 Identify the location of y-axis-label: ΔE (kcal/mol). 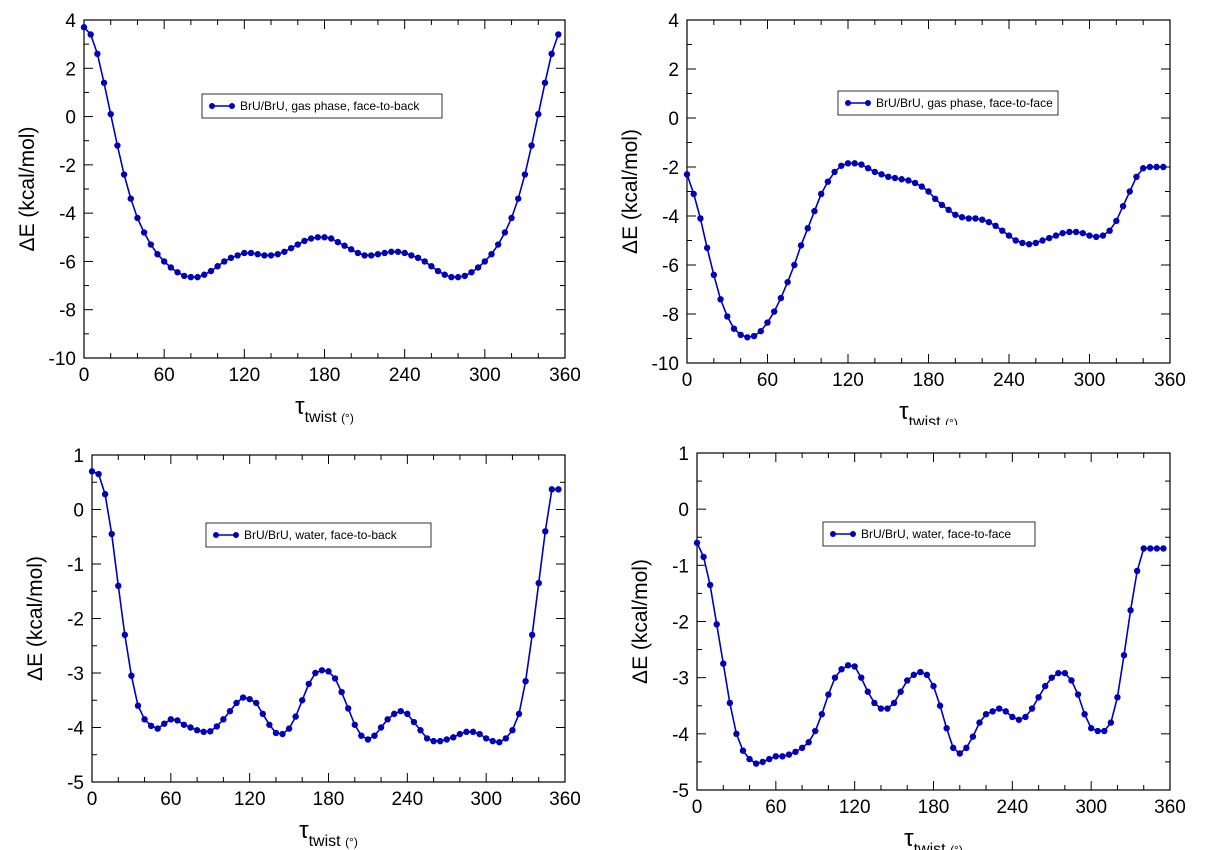
(640, 621).